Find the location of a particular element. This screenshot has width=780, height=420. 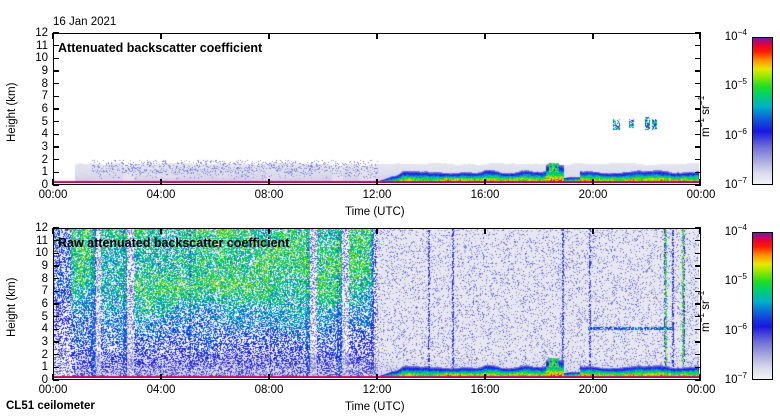

date-label: 16 Jan 2021 is located at coordinates (85, 22).